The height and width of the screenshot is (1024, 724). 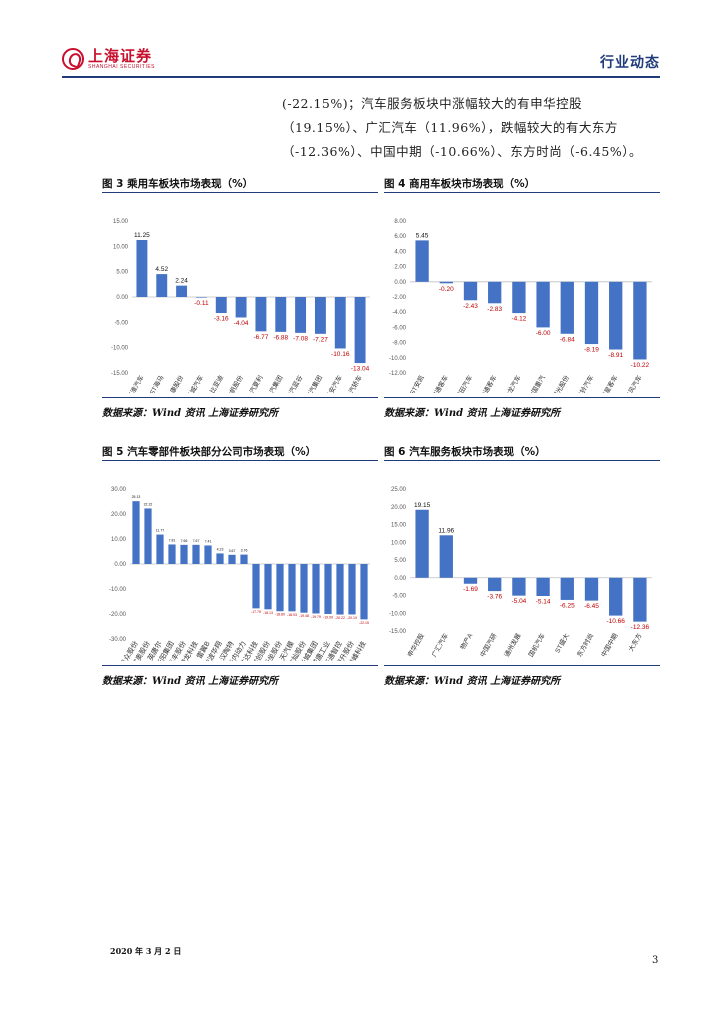 I want to click on data-label: -19.99, so click(x=328, y=617).